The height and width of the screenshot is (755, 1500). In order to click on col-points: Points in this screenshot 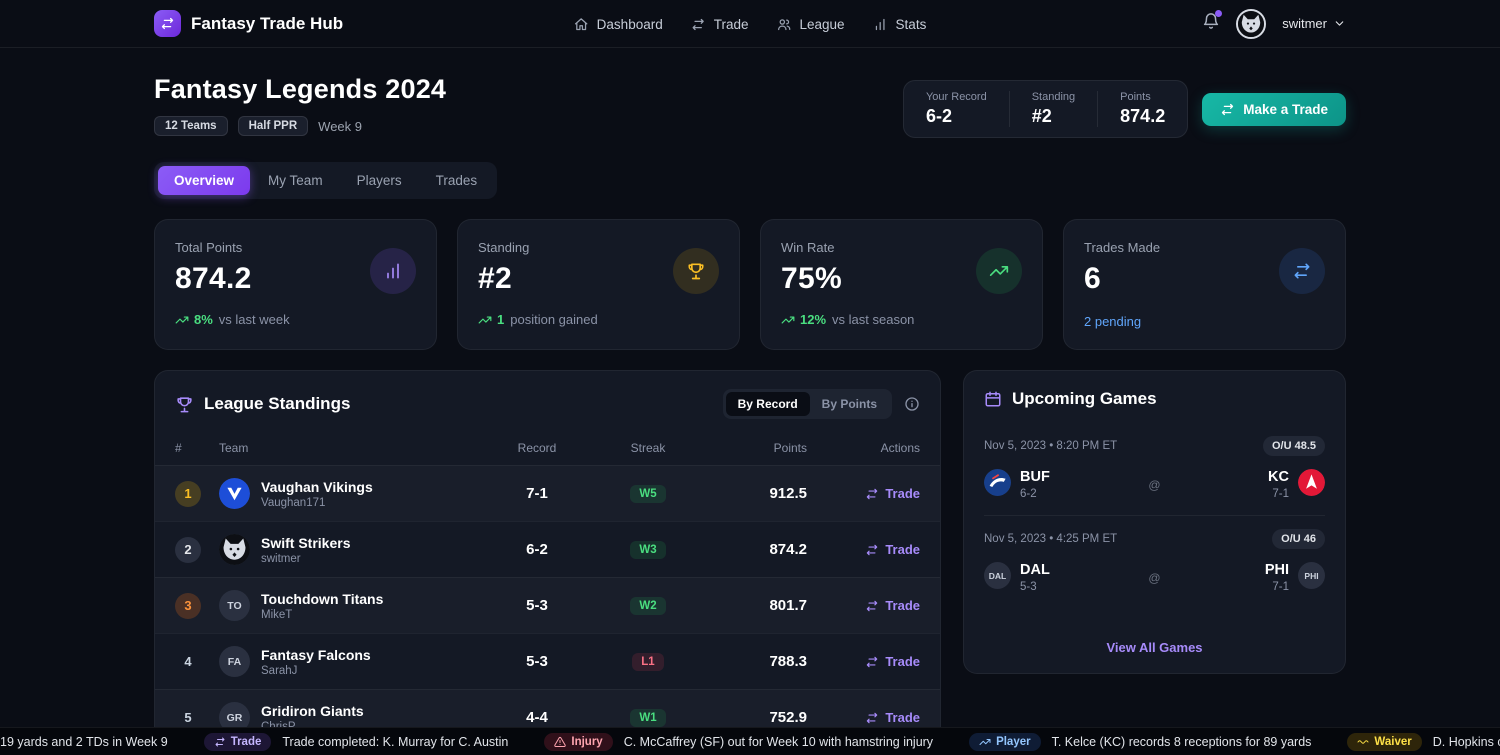, I will do `click(790, 448)`.